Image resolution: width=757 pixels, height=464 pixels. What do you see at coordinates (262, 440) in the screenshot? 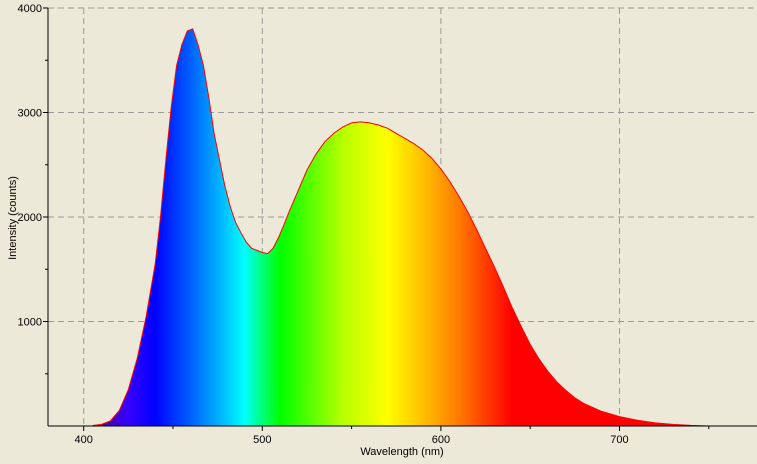
I see `x-tick-label-500: 500` at bounding box center [262, 440].